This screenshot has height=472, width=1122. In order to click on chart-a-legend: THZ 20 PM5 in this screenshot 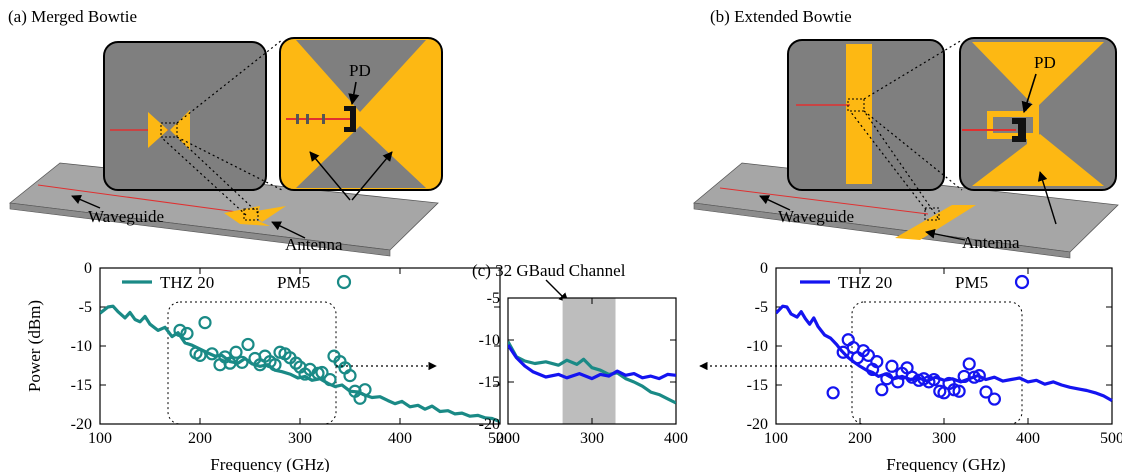, I will do `click(237, 282)`.